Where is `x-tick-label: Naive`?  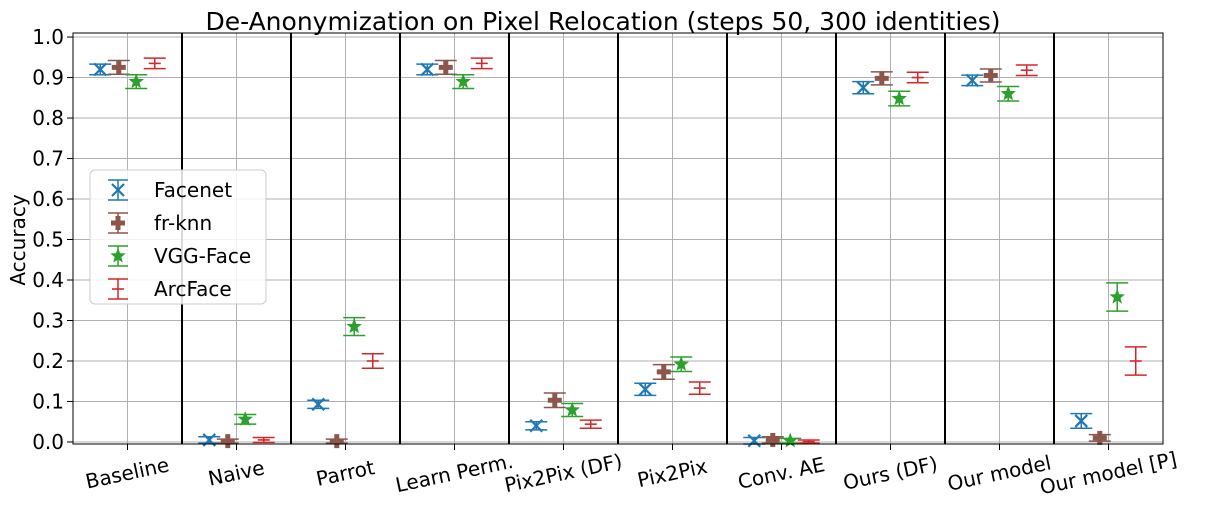 x-tick-label: Naive is located at coordinates (236, 472).